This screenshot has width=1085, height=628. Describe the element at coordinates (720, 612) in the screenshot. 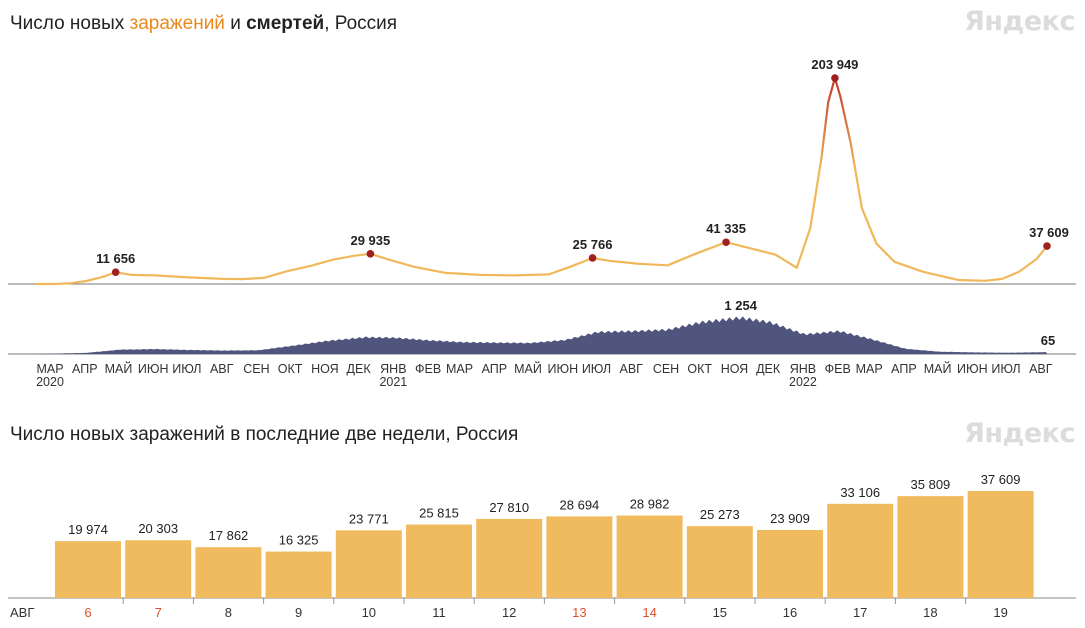

I see `day-tick-label: 15` at that location.